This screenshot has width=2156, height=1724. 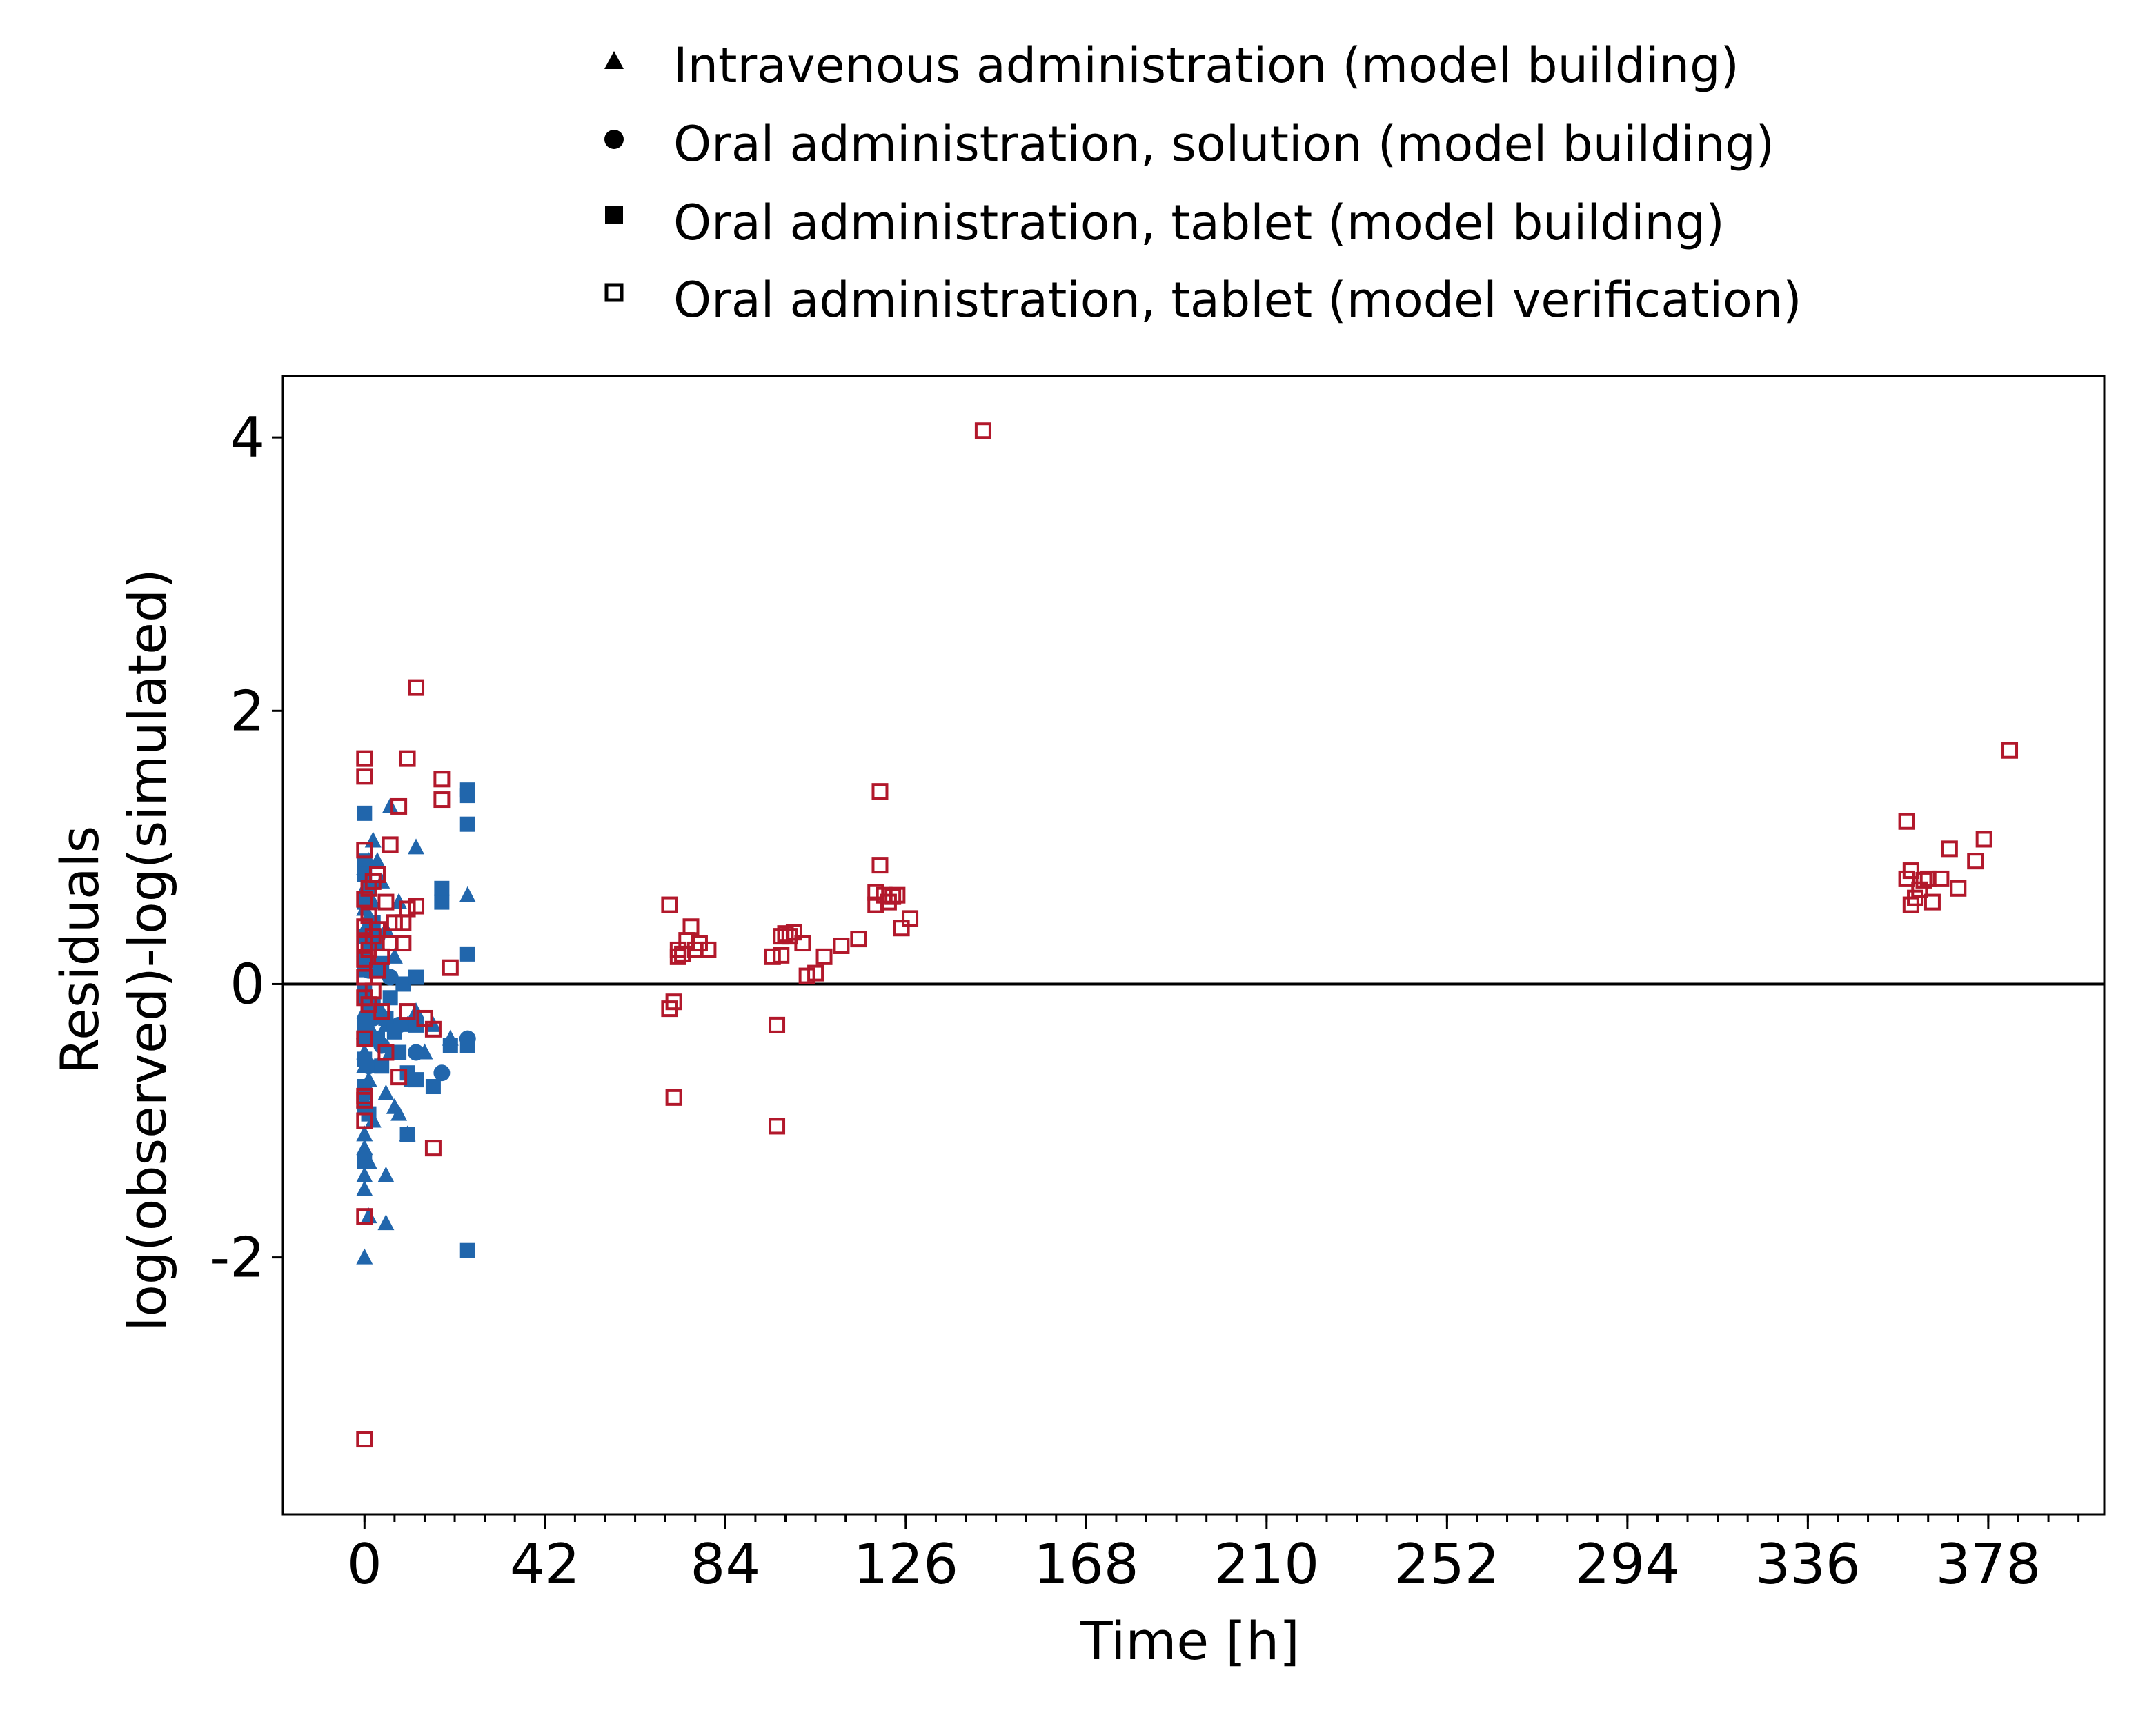 I want to click on y-axis-title-line1: Residuals, so click(x=79, y=950).